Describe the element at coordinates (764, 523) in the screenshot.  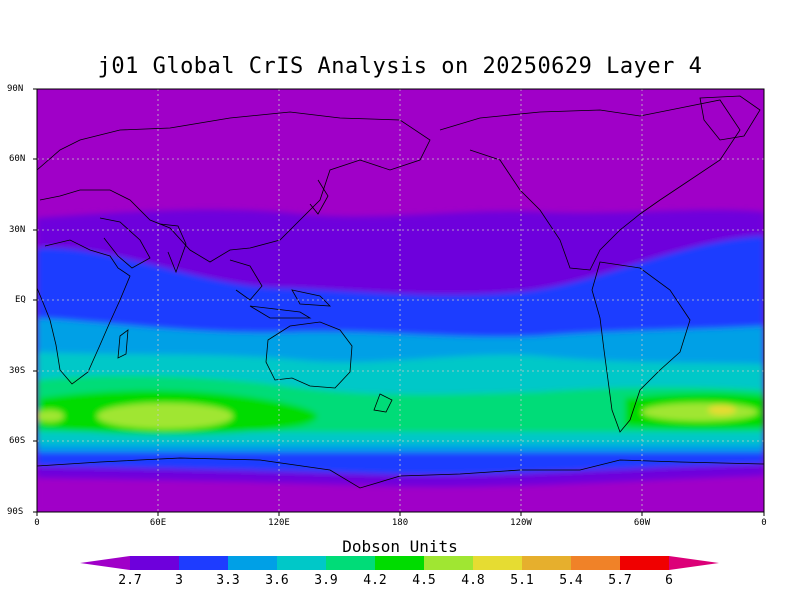
I see `lon-label-0-right: 0` at that location.